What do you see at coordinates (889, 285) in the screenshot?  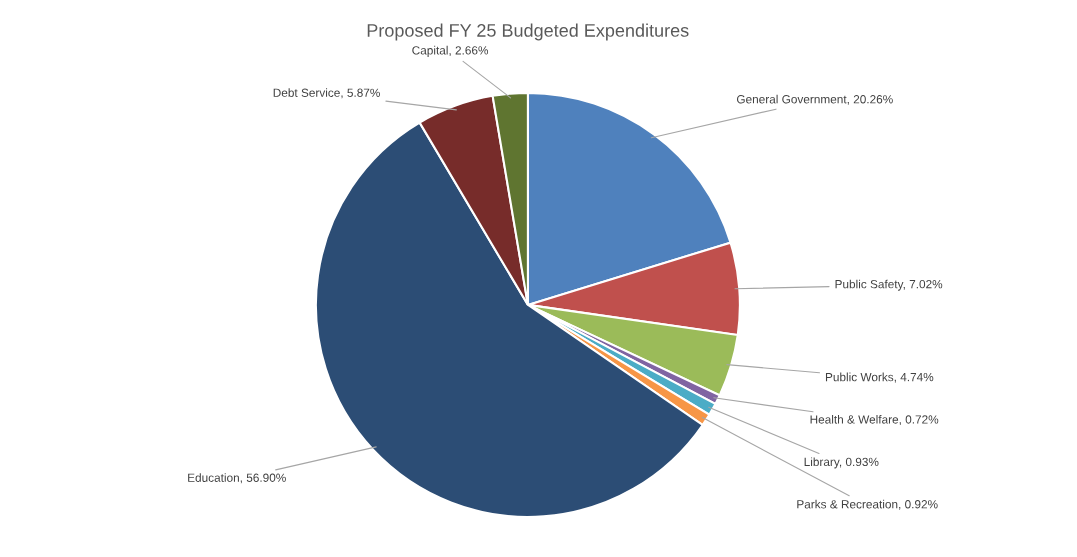 I see `slice-label: Public Safety, 7.02%` at bounding box center [889, 285].